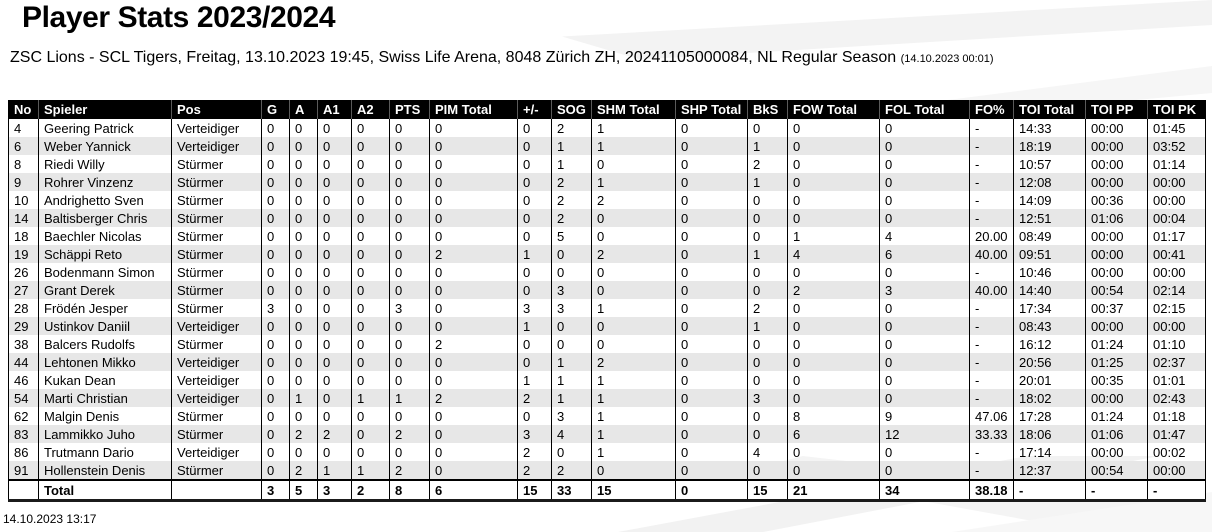 The image size is (1212, 532). Describe the element at coordinates (833, 416) in the screenshot. I see `table-cell: 8` at that location.